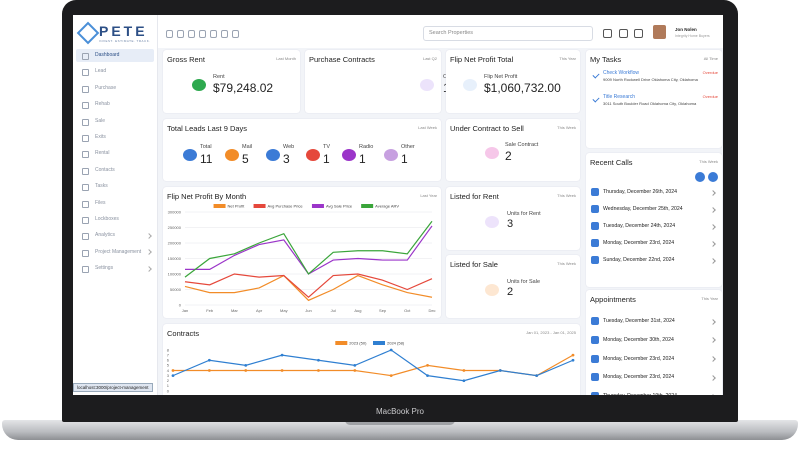 The width and height of the screenshot is (800, 449). I want to click on card-title: Flip Net Profit By Month, so click(207, 196).